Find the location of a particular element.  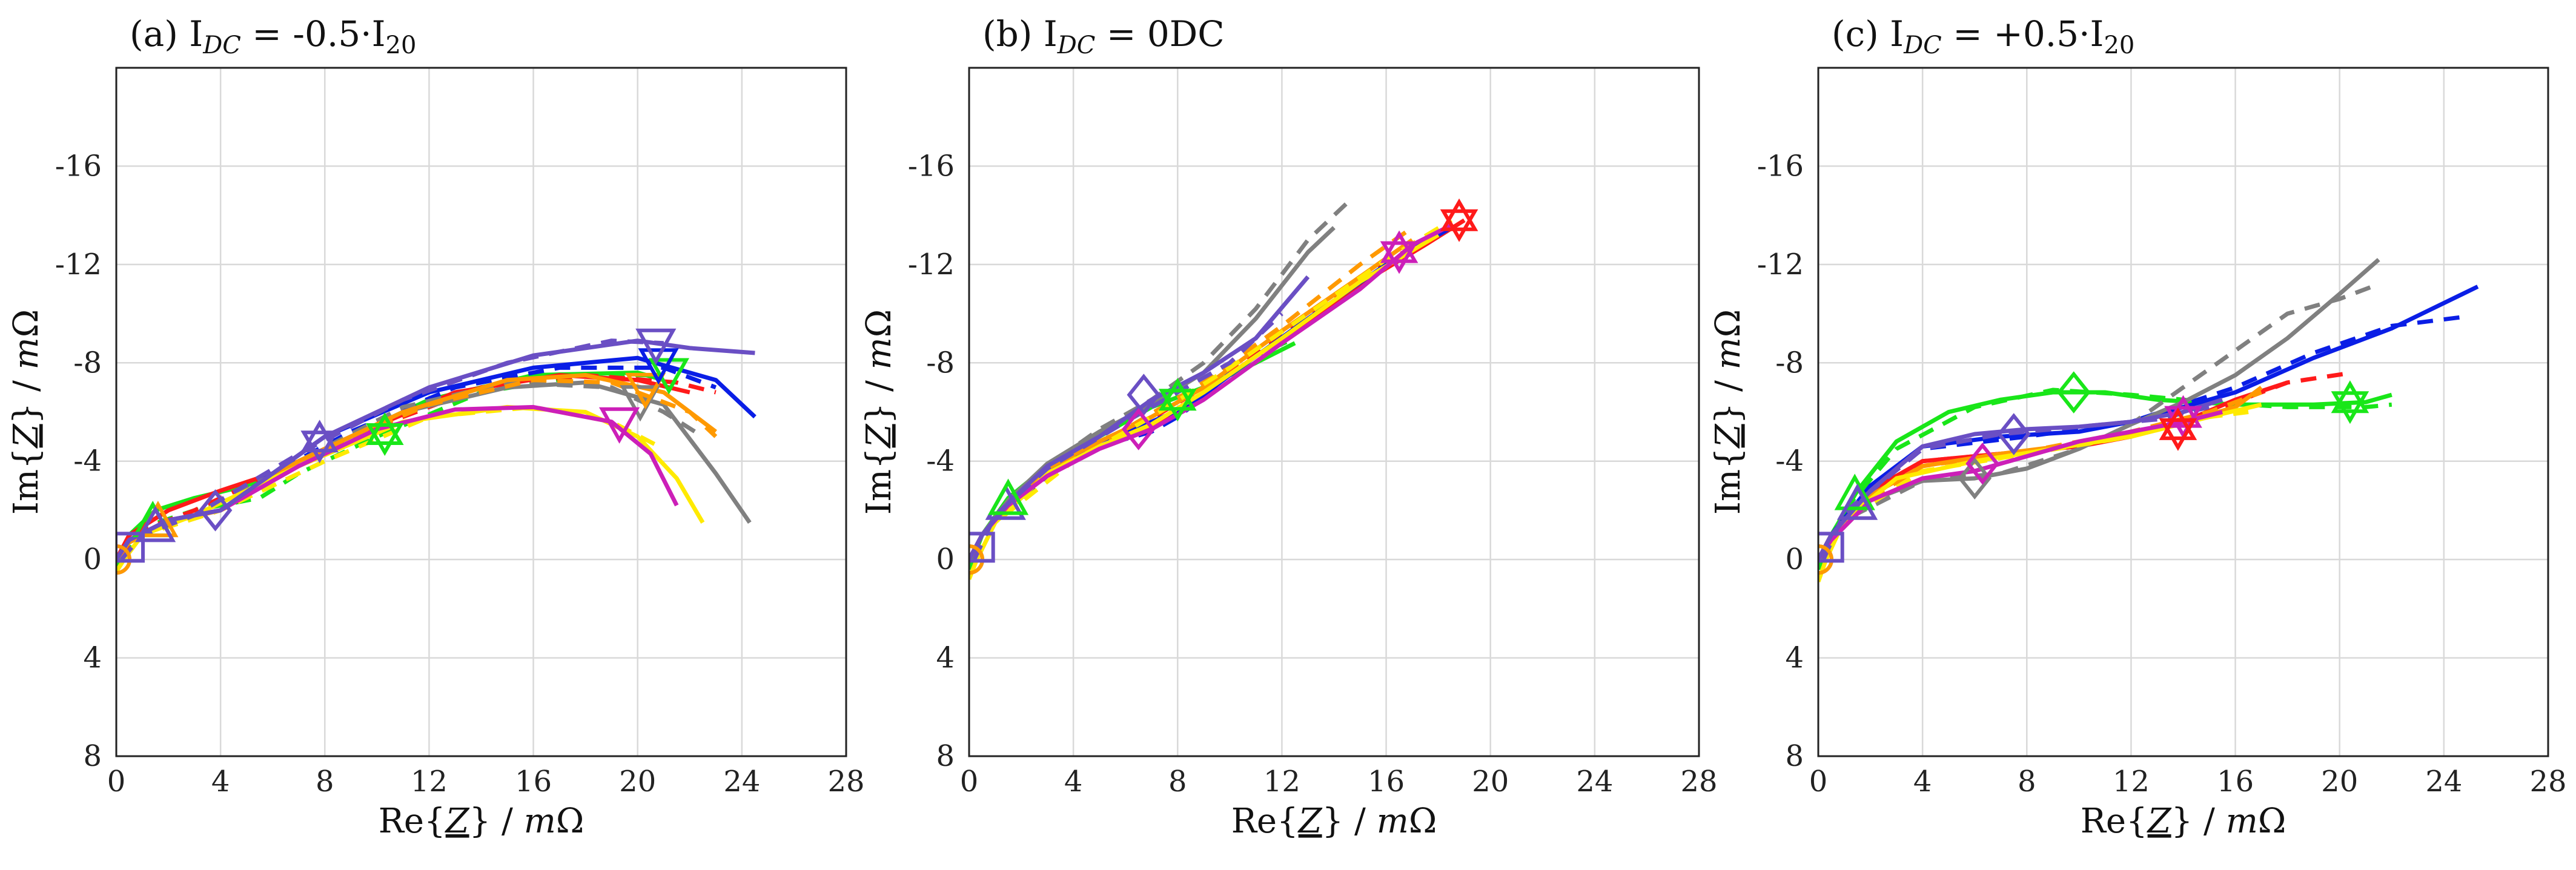

series-line-magenta-solid is located at coordinates (2020, 486).